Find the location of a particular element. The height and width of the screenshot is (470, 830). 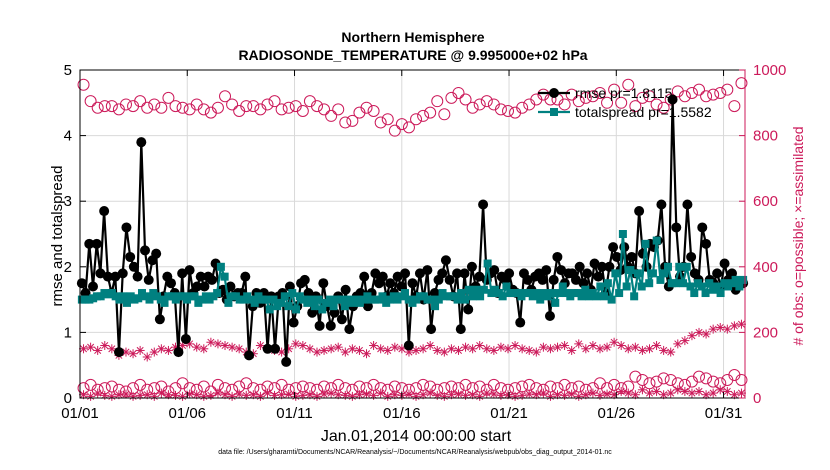

x-tick-label: 01/21 is located at coordinates (509, 413).